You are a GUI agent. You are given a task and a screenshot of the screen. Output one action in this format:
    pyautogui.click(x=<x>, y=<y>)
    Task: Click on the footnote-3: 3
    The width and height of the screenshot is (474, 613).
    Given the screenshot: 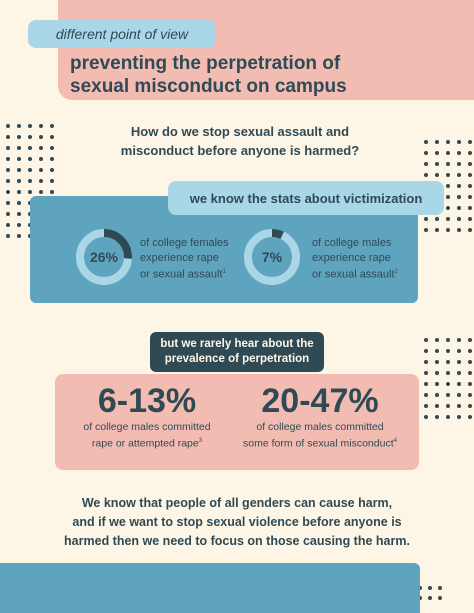 What is the action you would take?
    pyautogui.click(x=200, y=440)
    